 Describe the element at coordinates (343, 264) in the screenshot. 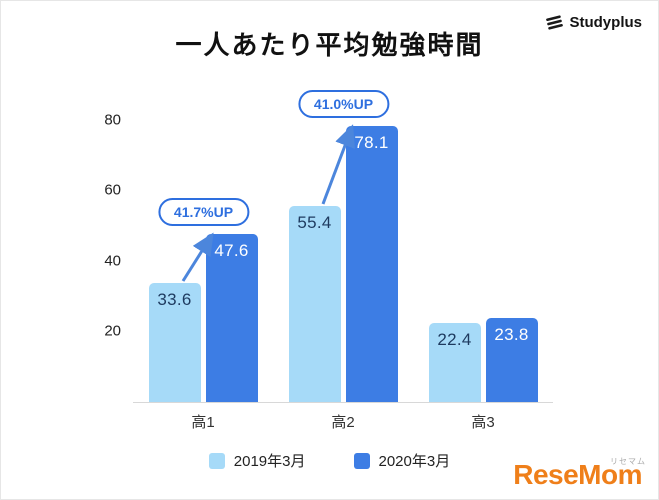

I see `bar-group: 55.4 78.1` at that location.